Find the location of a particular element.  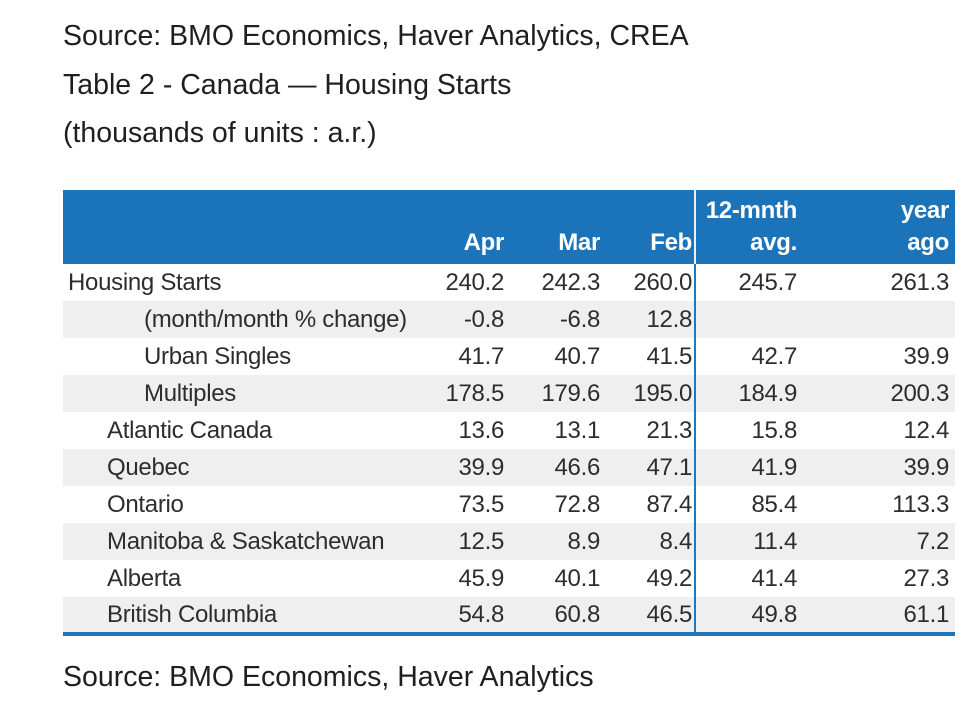

cell-feb: 87.4 is located at coordinates (652, 504).